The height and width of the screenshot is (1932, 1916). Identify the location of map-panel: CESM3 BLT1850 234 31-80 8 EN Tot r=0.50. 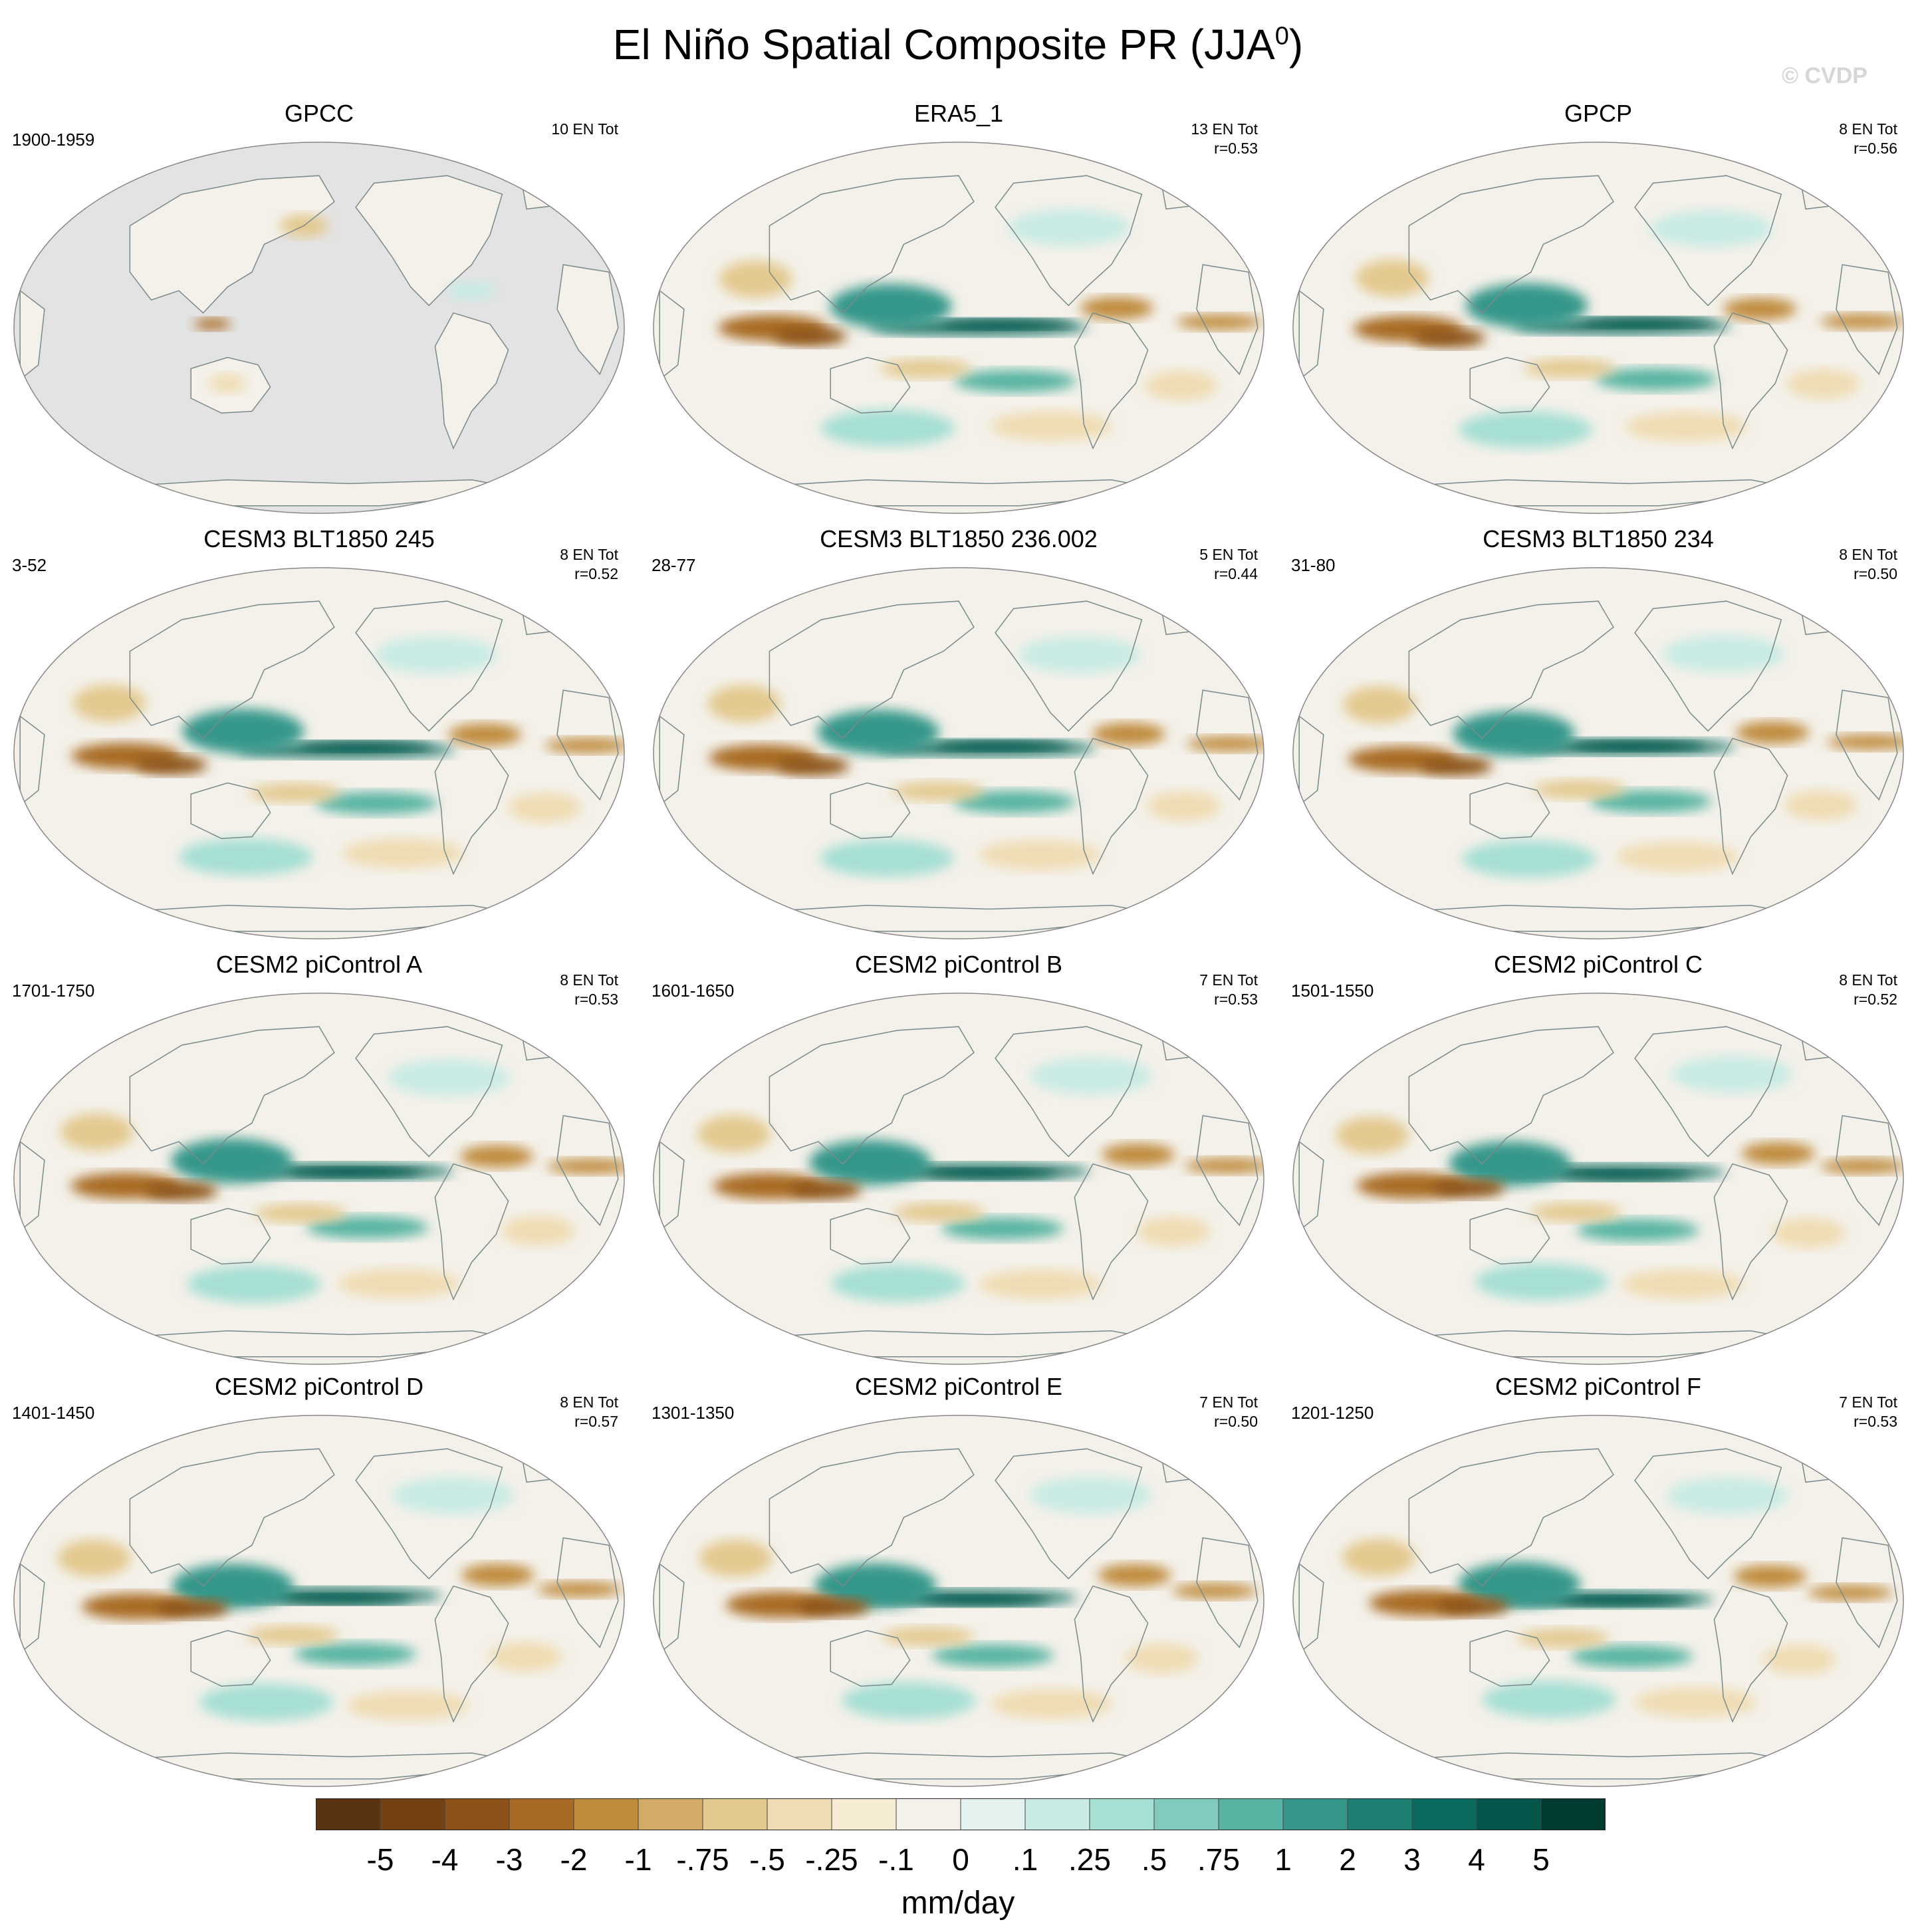
(1597, 734).